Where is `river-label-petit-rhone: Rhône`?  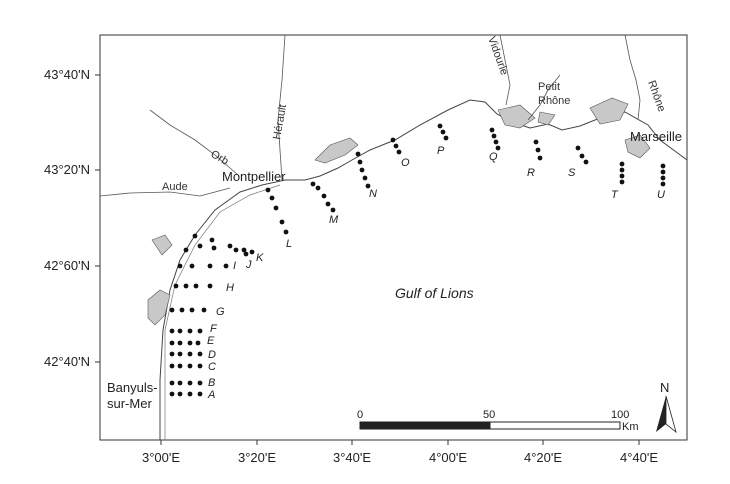 river-label-petit-rhone: Rhône is located at coordinates (554, 101).